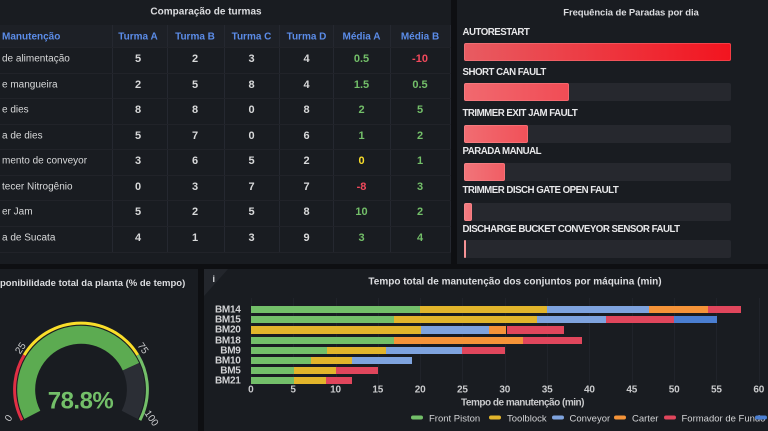 The image size is (768, 431). I want to click on svg-text: 78.8%, so click(81, 401).